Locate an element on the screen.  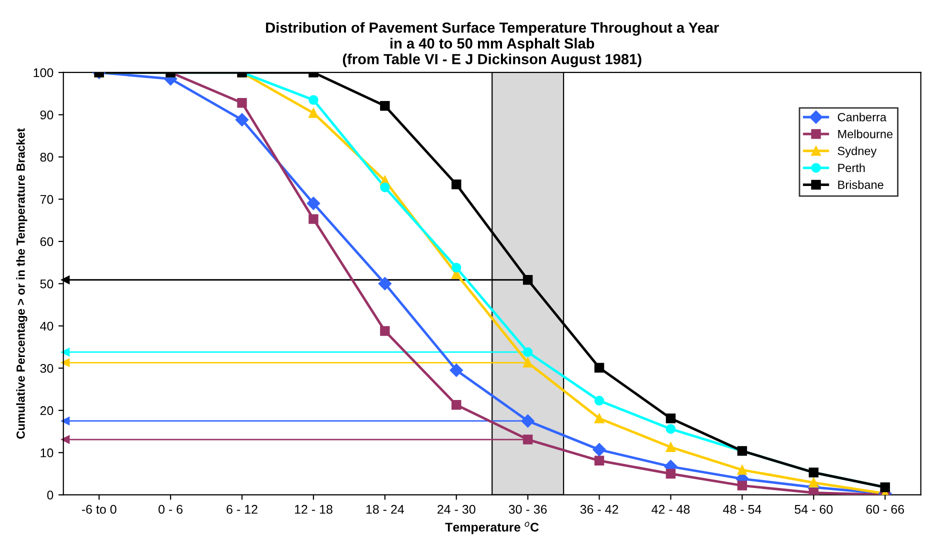
y-tick-label: 90 is located at coordinates (47, 115).